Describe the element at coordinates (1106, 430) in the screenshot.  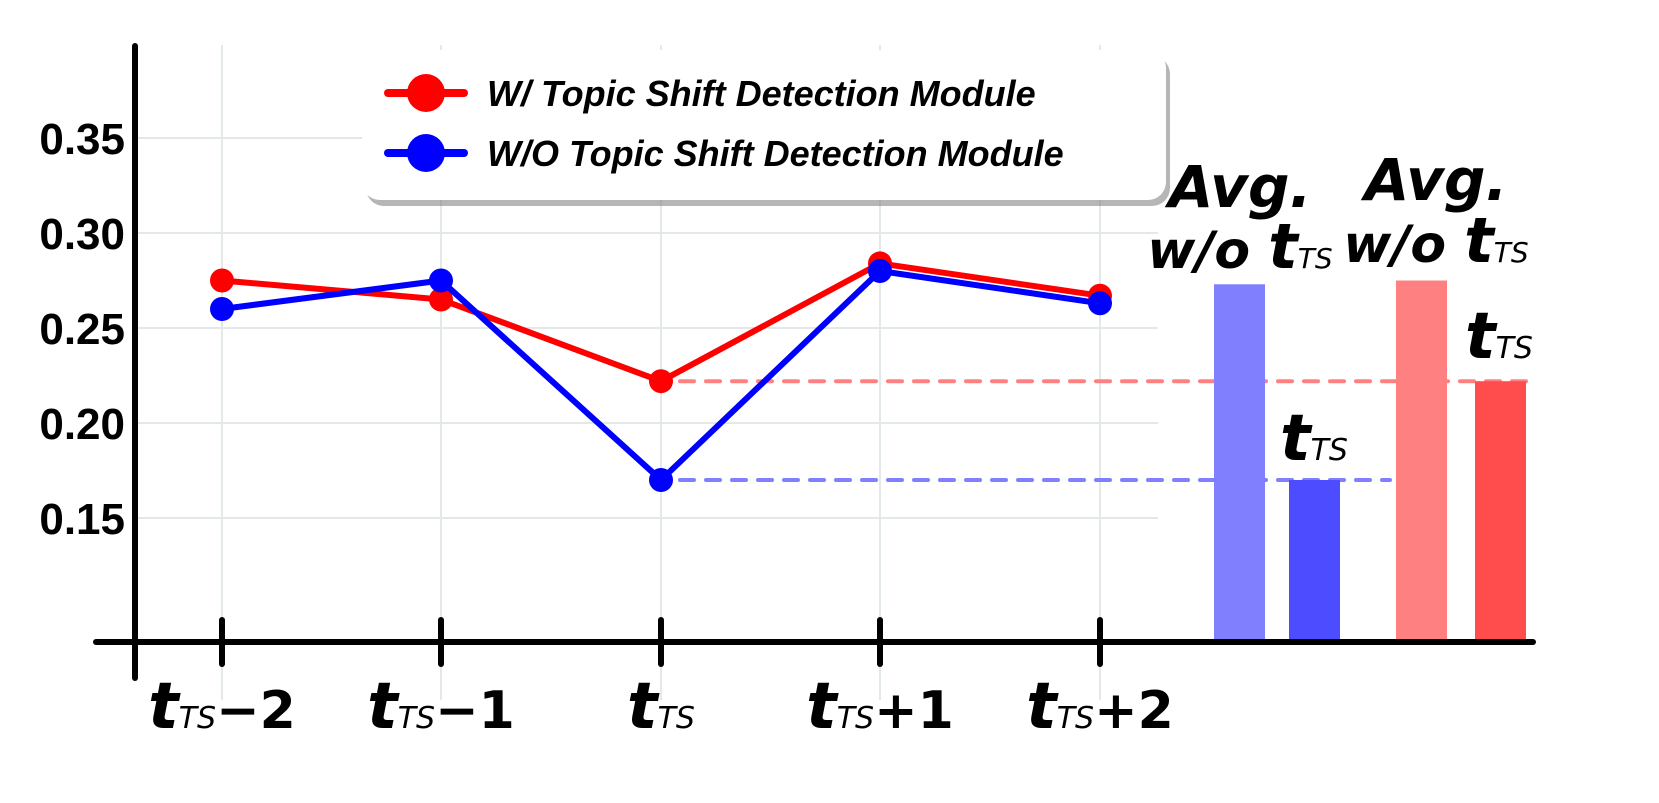
I see `reference-lines` at that location.